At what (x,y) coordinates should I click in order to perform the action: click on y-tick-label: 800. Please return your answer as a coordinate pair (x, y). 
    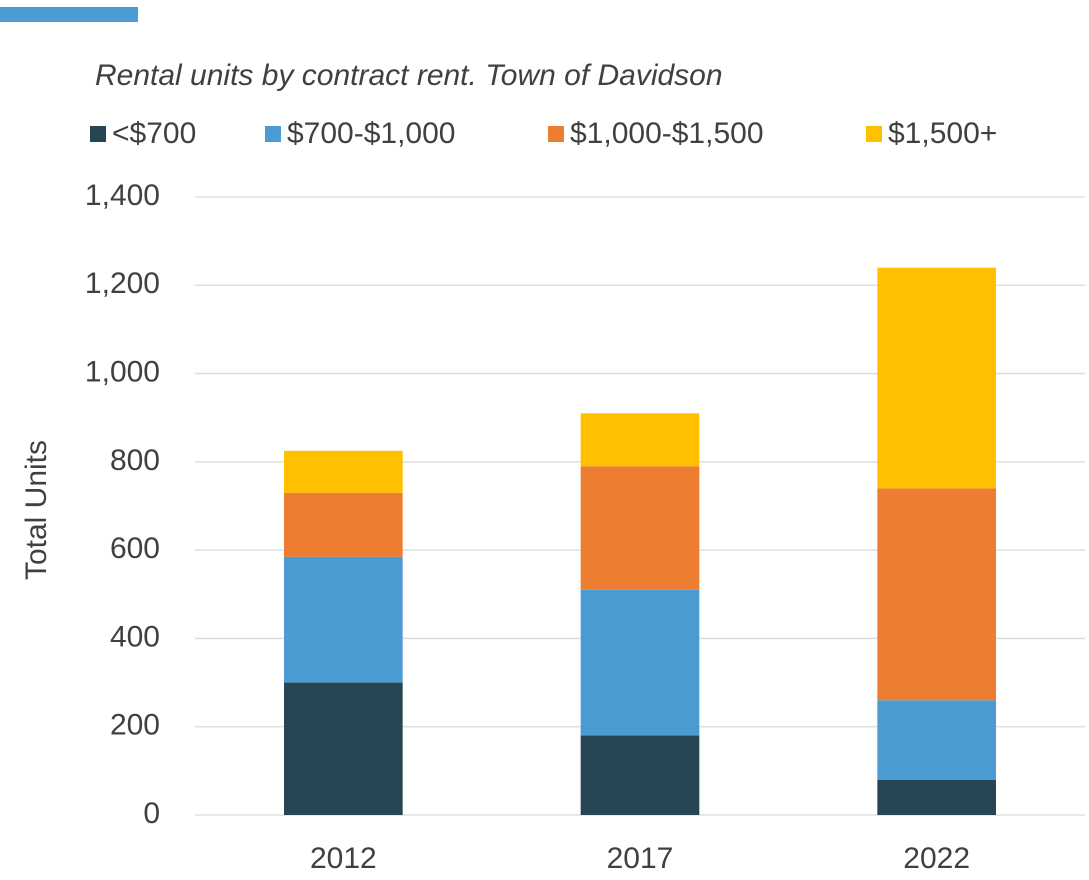
    Looking at the image, I should click on (135, 460).